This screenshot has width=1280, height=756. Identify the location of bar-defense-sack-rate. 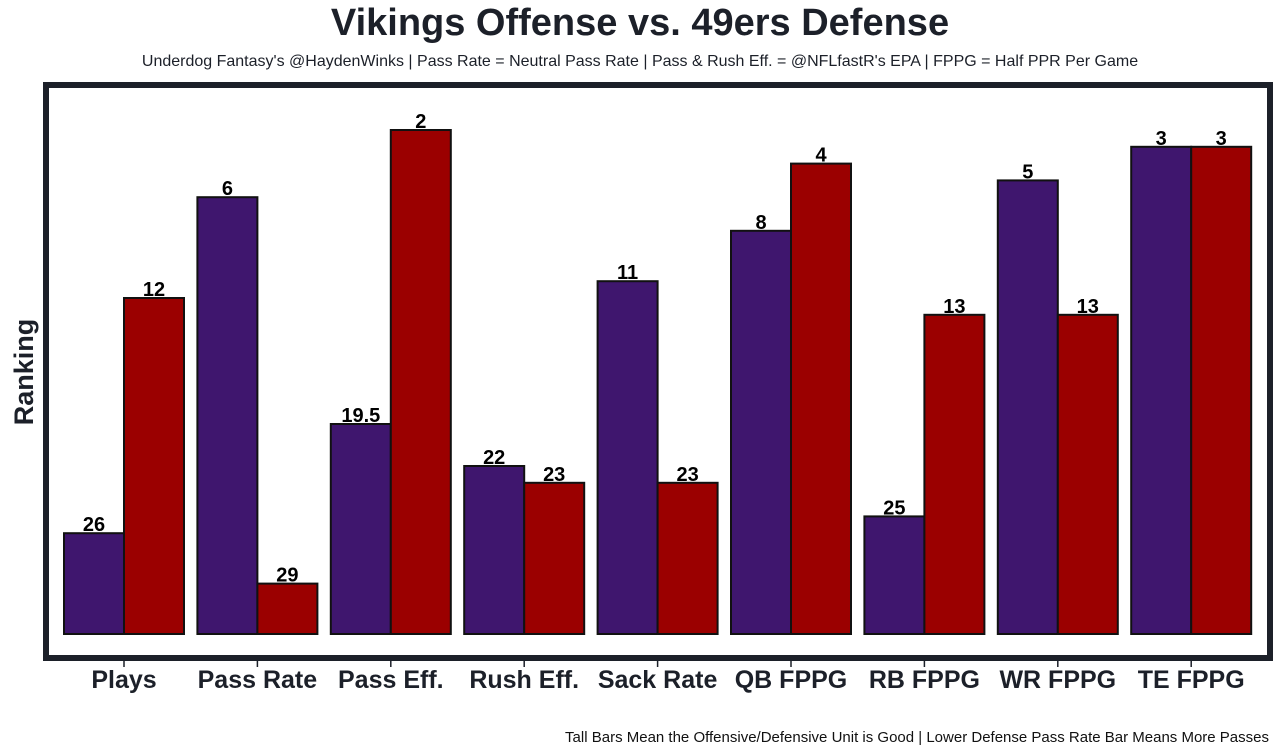
(687, 558).